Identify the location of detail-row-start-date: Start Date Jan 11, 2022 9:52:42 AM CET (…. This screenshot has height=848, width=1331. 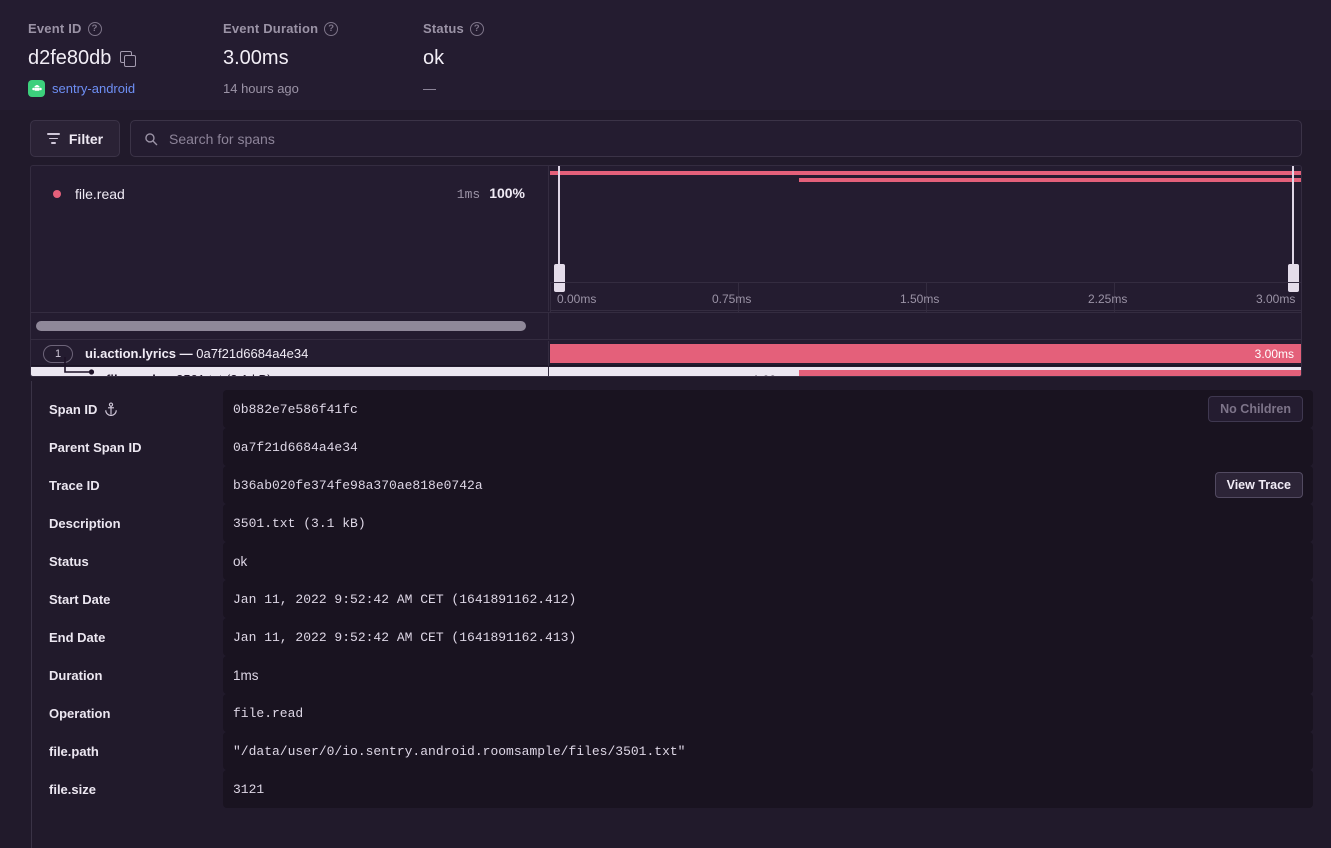
(681, 599).